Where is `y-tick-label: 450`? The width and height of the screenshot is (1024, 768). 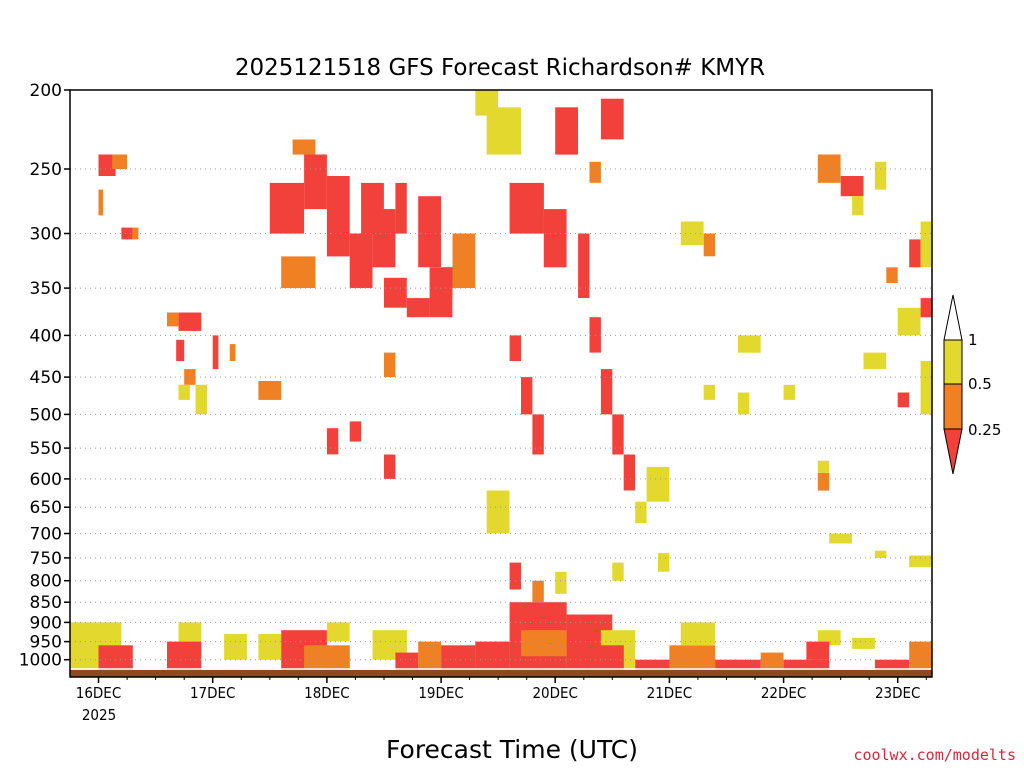 y-tick-label: 450 is located at coordinates (46, 378).